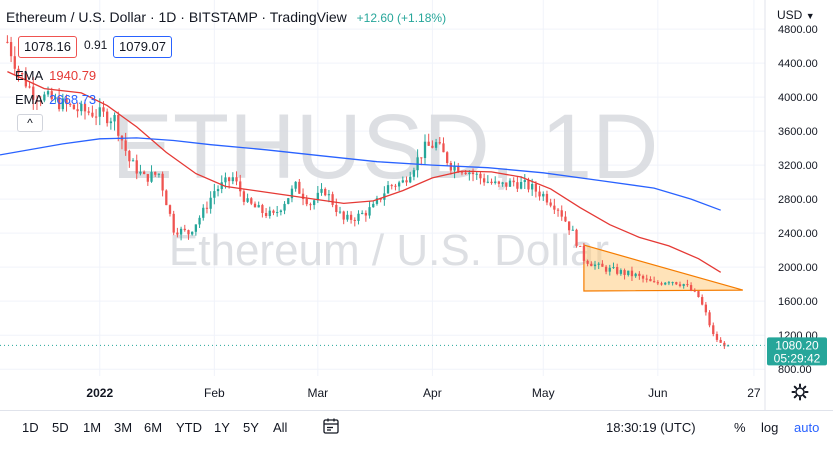 This screenshot has width=833, height=452. I want to click on sell-price-button: 1078.16, so click(47, 47).